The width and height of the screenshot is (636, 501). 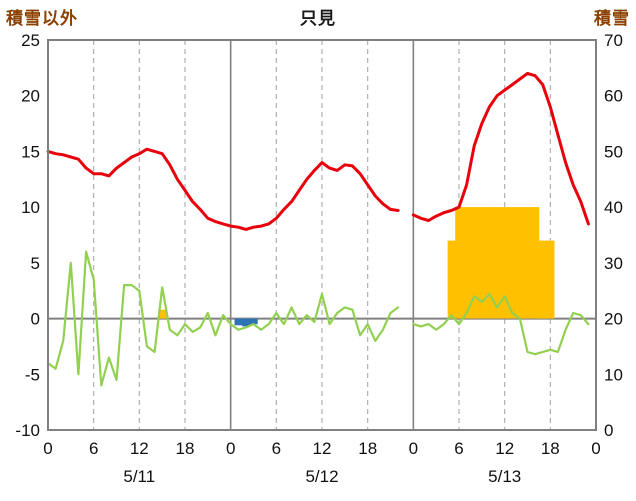 I want to click on svg-text: 15, so click(x=30, y=151).